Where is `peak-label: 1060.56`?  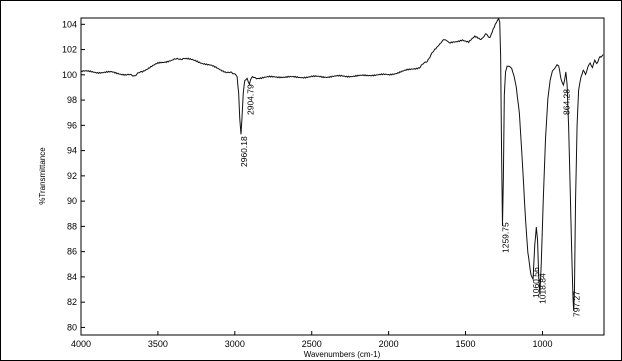
peak-label: 1060.56 is located at coordinates (536, 282).